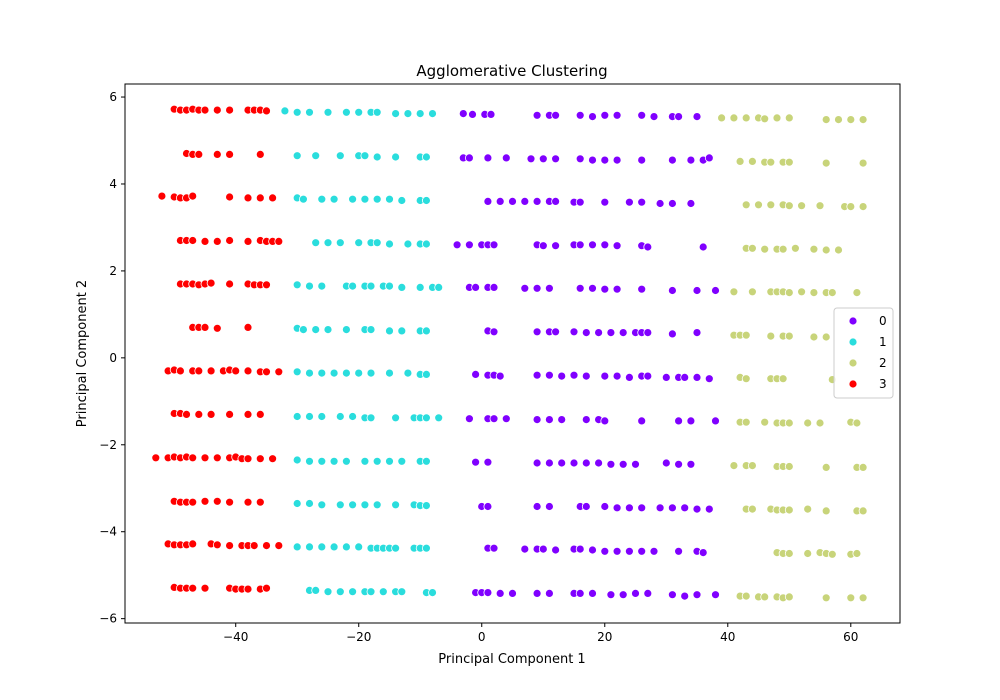 The image size is (1000, 700). Describe the element at coordinates (482, 637) in the screenshot. I see `x-tick-label: 0` at that location.